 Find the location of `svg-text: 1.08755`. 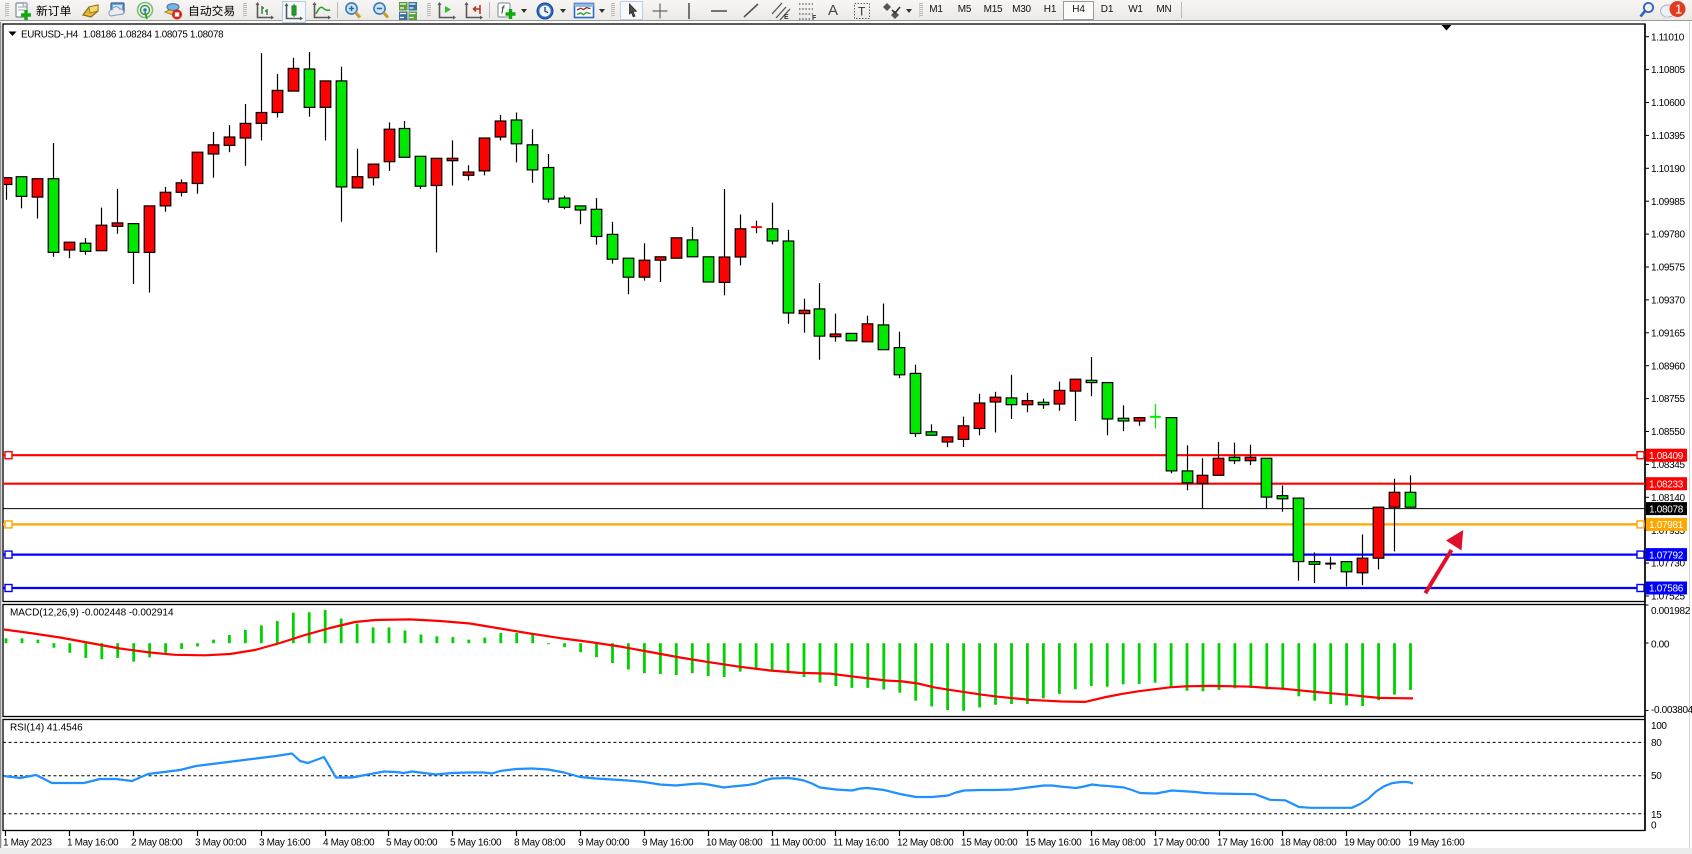

svg-text: 1.08755 is located at coordinates (1668, 399).